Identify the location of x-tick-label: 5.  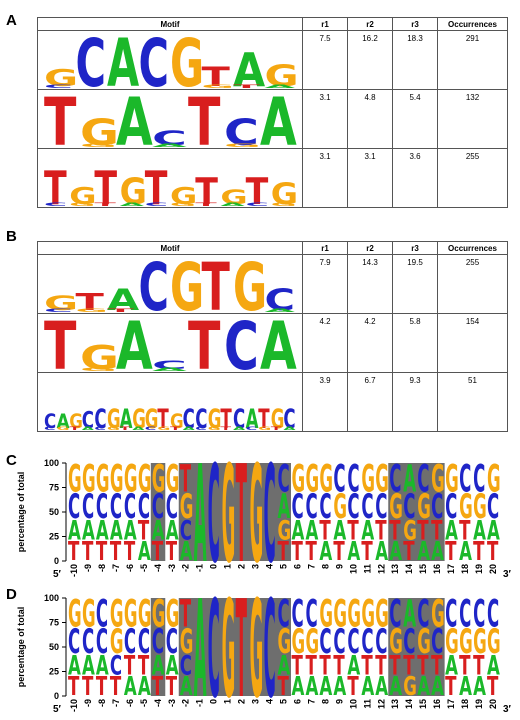
(284, 566).